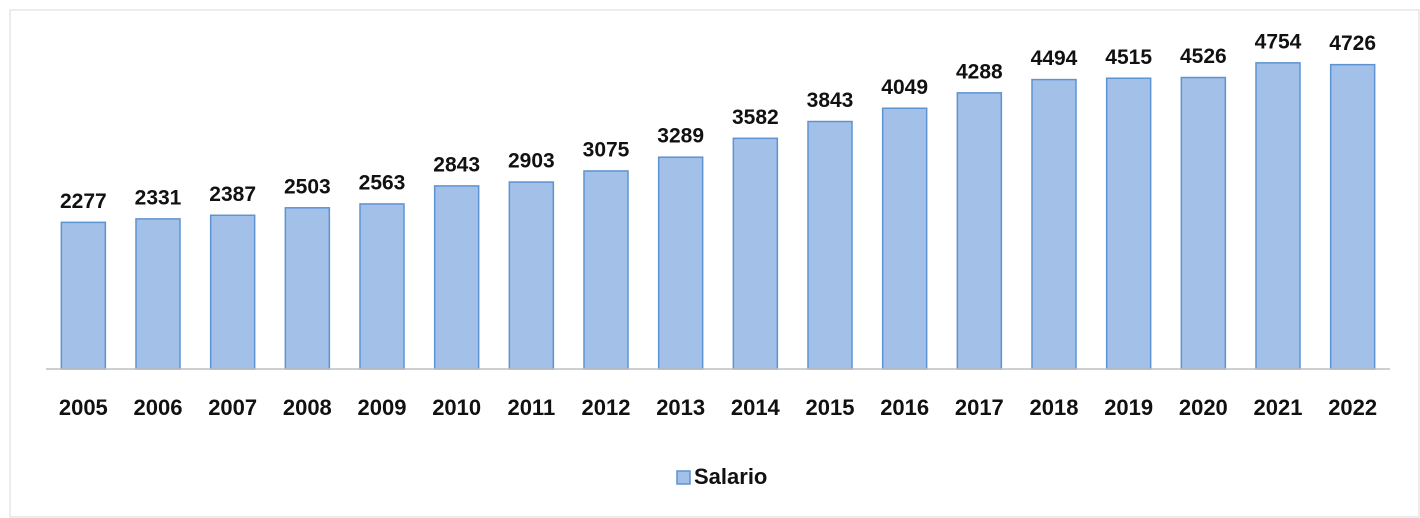 This screenshot has width=1420, height=518. I want to click on data-label: 4494, so click(1054, 58).